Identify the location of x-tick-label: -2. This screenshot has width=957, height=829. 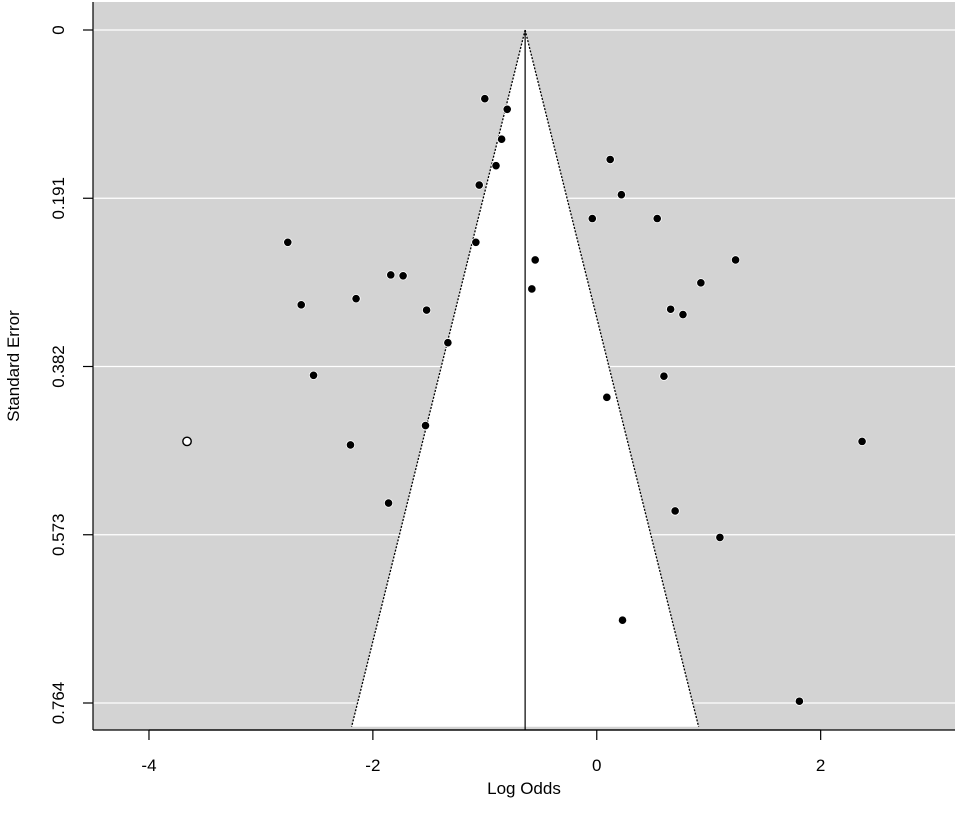
(372, 765).